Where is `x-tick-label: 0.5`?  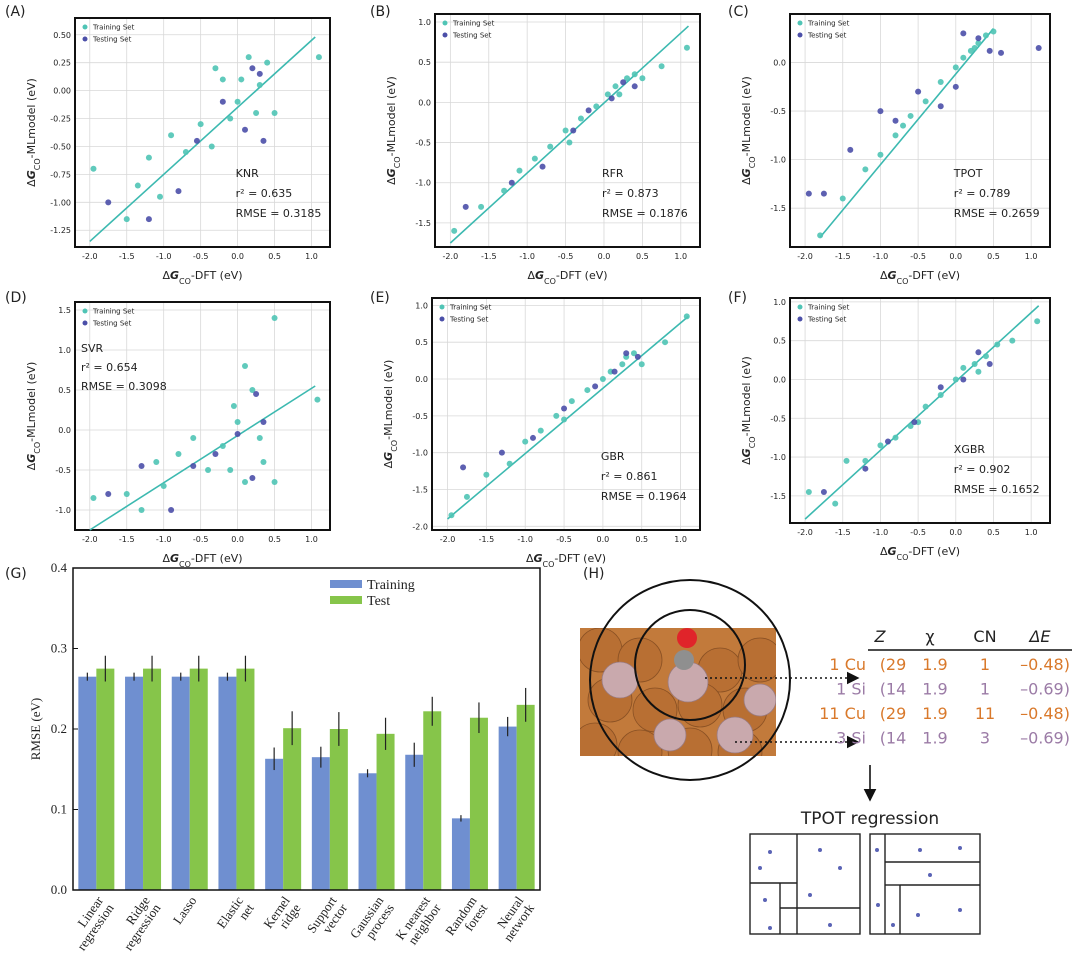 x-tick-label: 0.5 is located at coordinates (274, 256).